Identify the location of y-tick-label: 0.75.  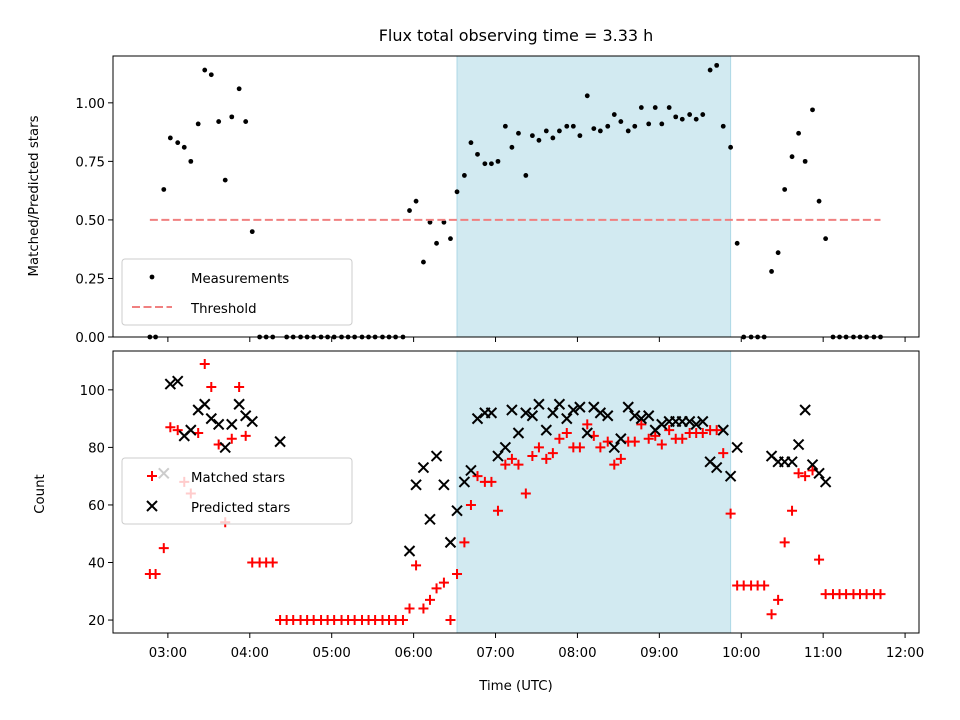
(90, 162).